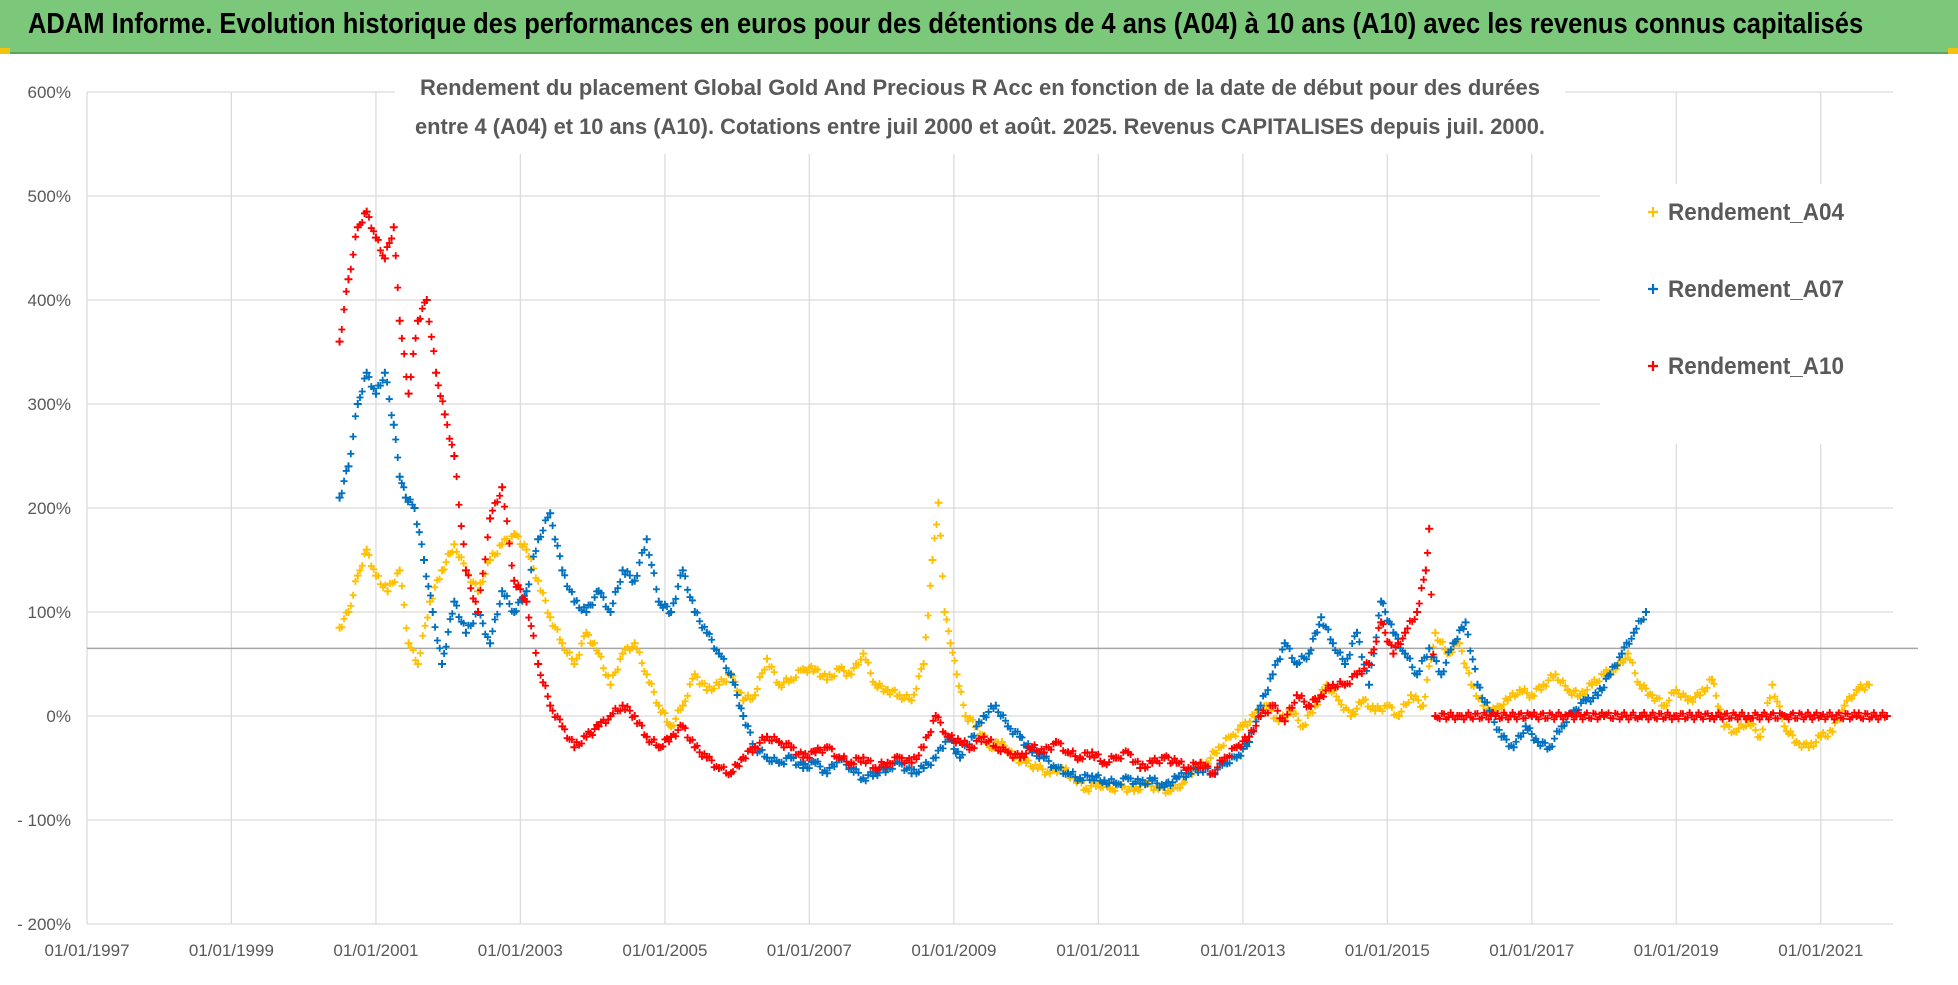 This screenshot has height=985, width=1958. Describe the element at coordinates (1770, 314) in the screenshot. I see `legend: Rendement_A04 Rendement_A07 Rendement_A10` at that location.